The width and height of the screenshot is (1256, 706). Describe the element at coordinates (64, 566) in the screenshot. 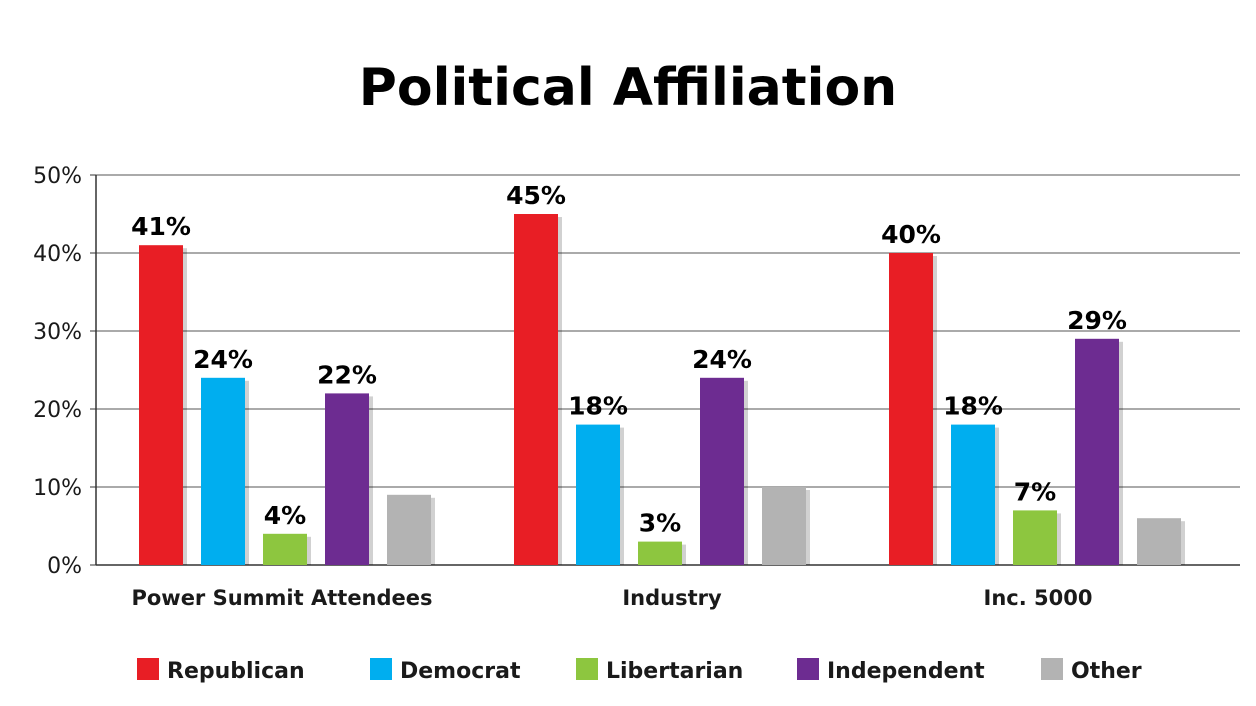

I see `y-tick-label: 0%` at that location.